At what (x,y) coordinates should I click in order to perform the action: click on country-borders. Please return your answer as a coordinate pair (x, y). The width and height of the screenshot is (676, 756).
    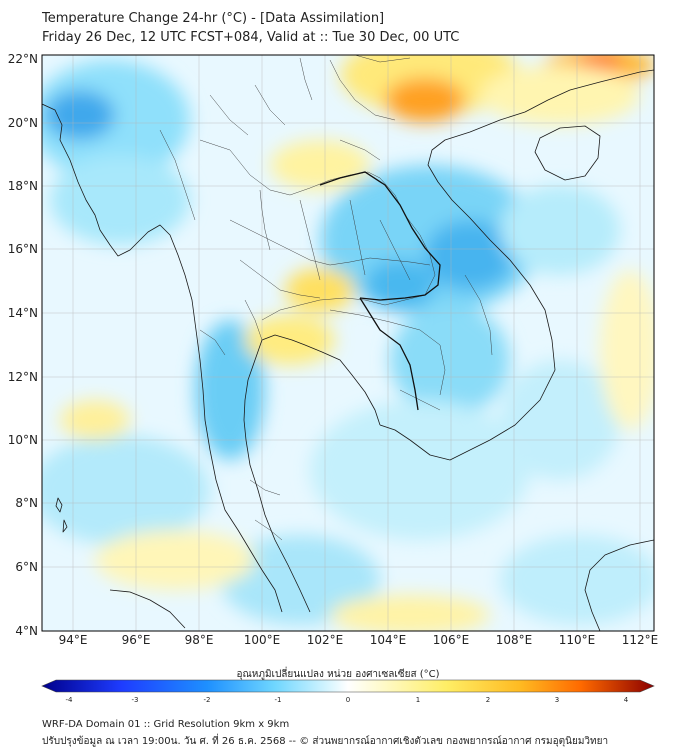
    Looking at the image, I should click on (380, 291).